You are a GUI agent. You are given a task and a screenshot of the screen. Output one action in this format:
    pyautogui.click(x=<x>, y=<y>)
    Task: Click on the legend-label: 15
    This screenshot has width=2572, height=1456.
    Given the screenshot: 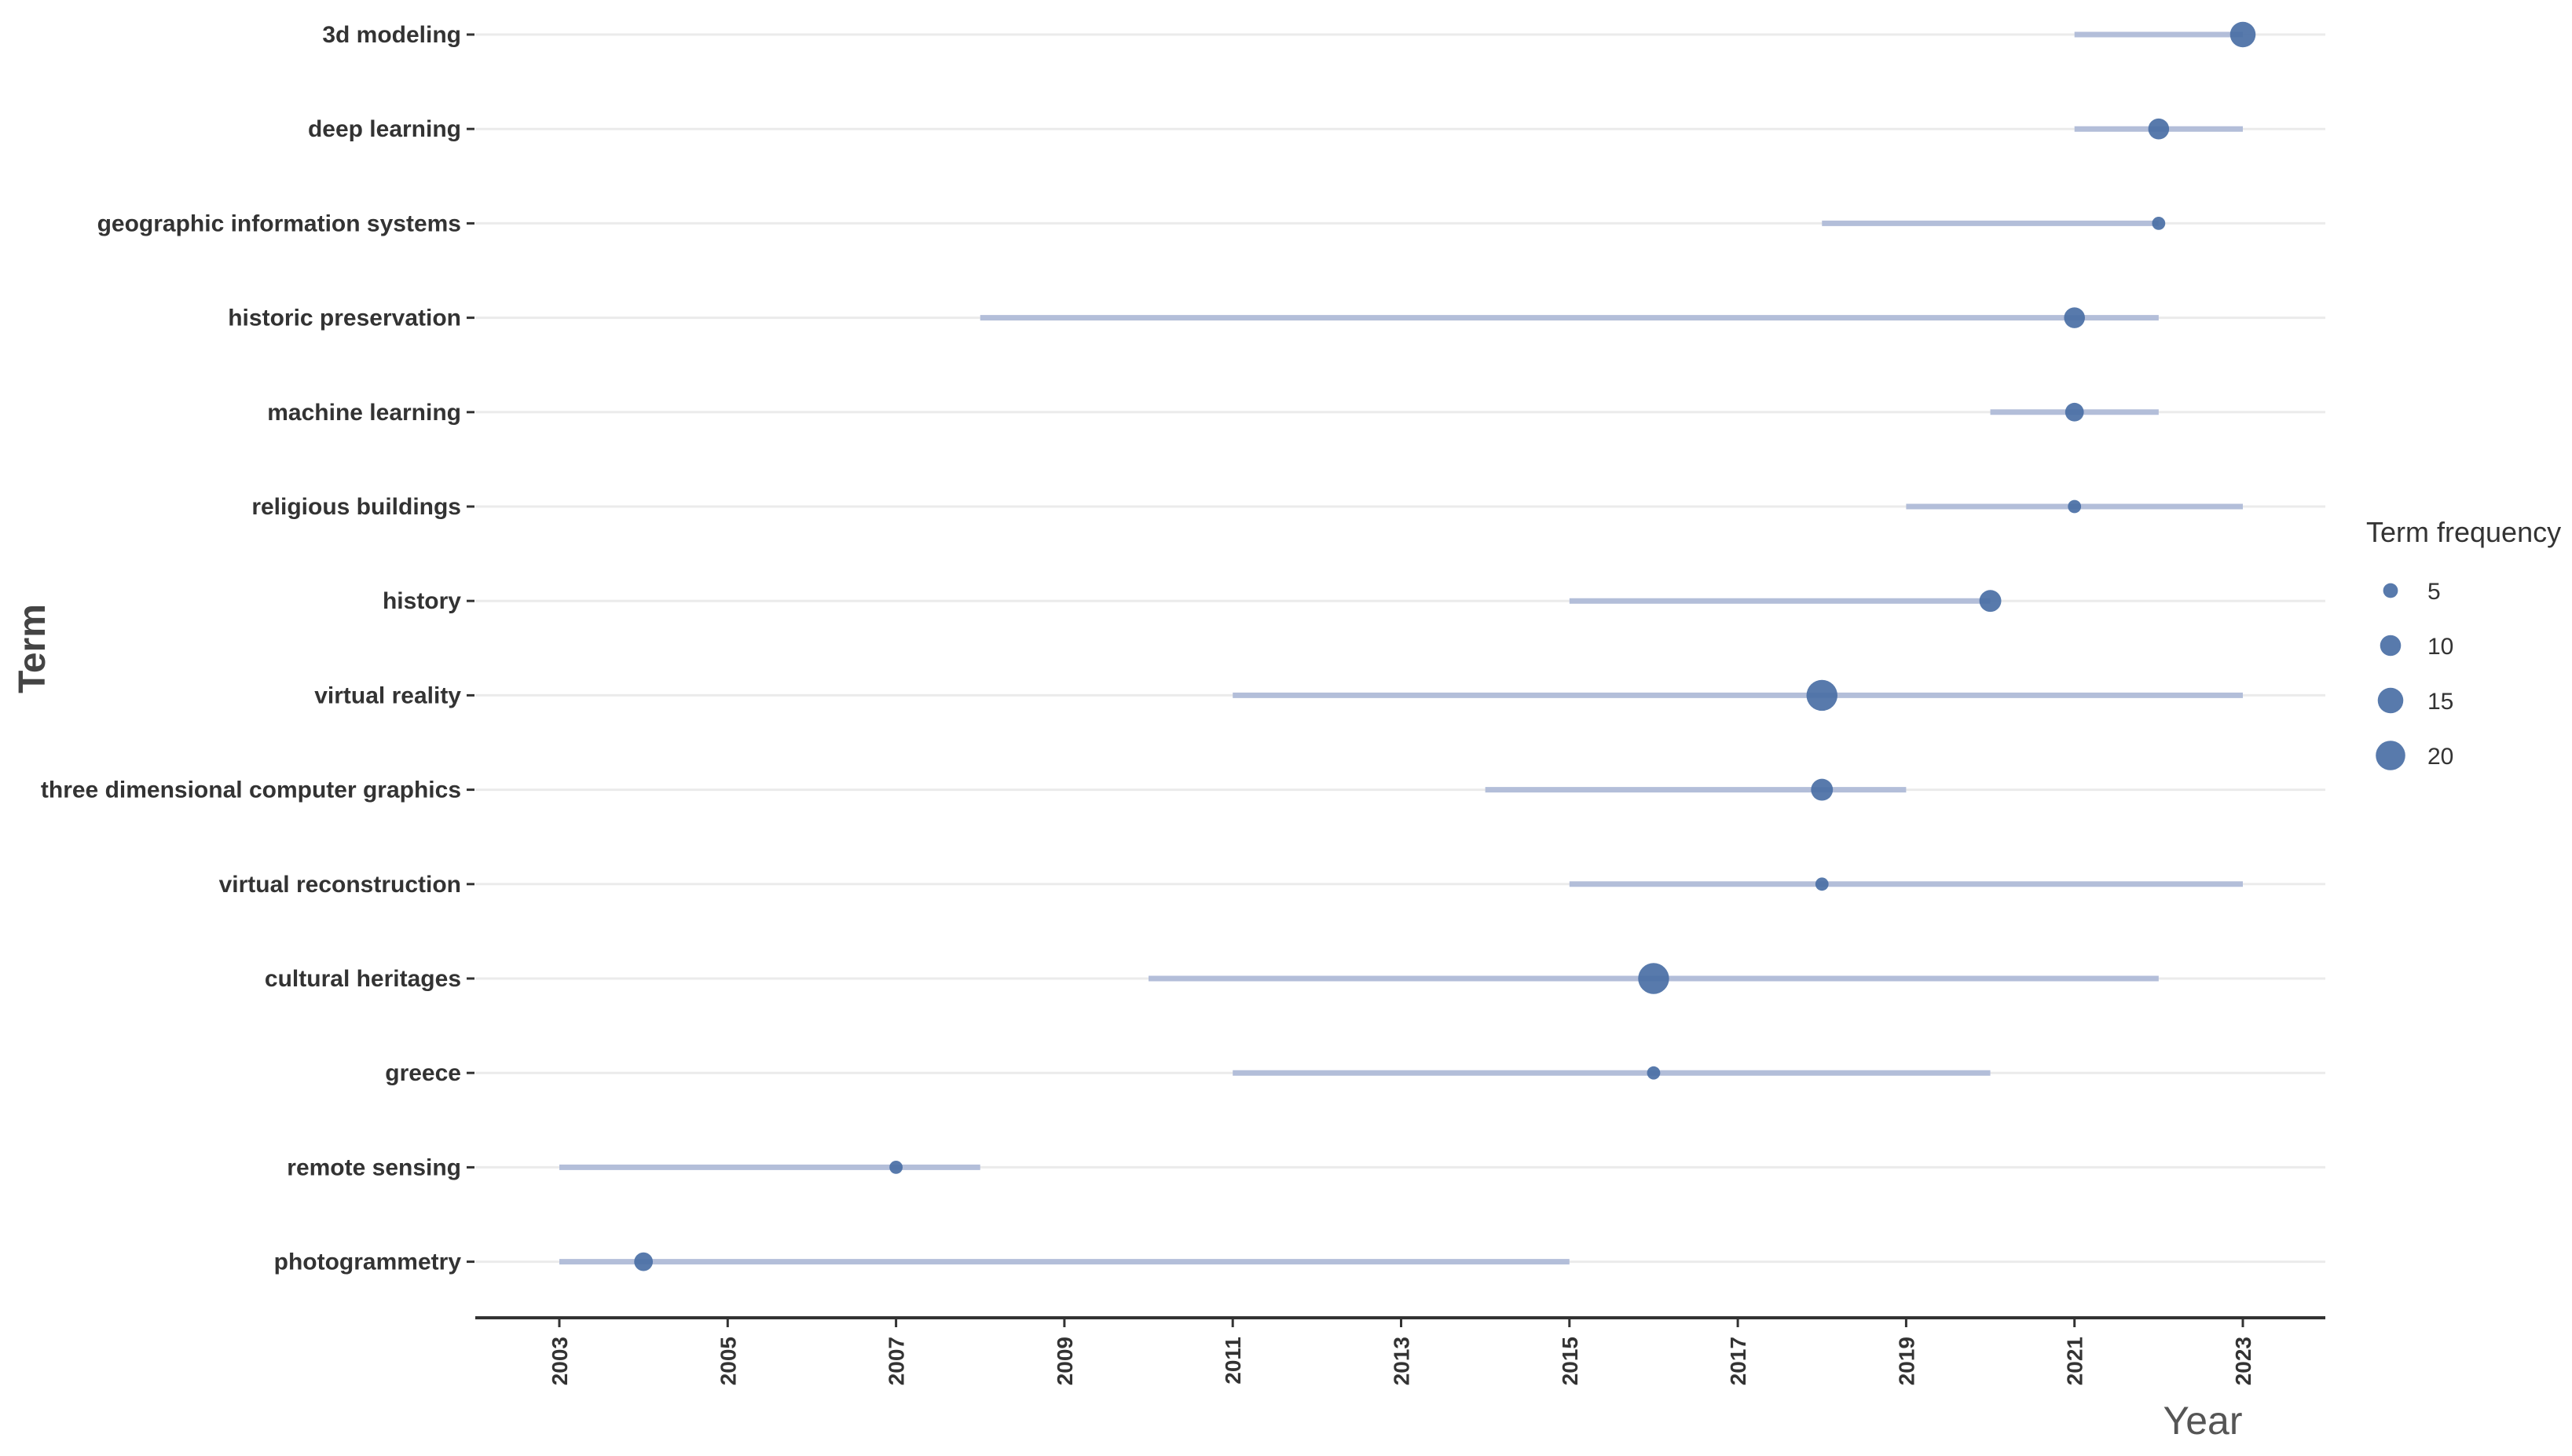 What is the action you would take?
    pyautogui.click(x=2440, y=702)
    